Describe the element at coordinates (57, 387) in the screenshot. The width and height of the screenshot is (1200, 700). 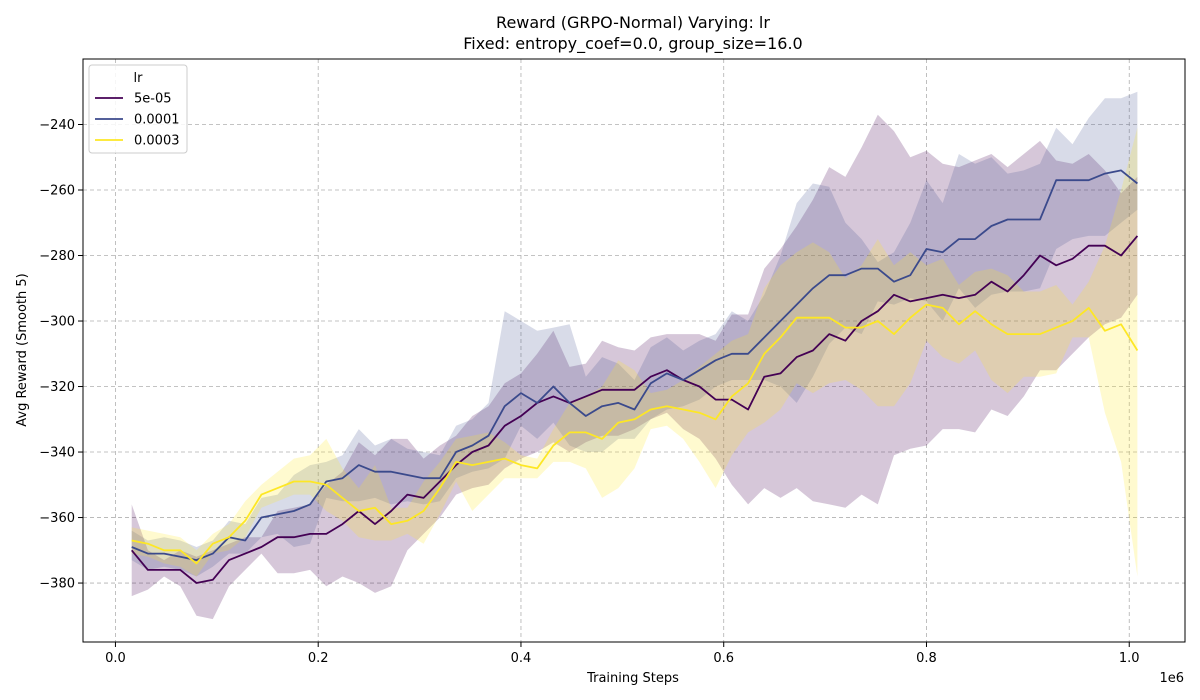
I see `y-tick-label: −320` at that location.